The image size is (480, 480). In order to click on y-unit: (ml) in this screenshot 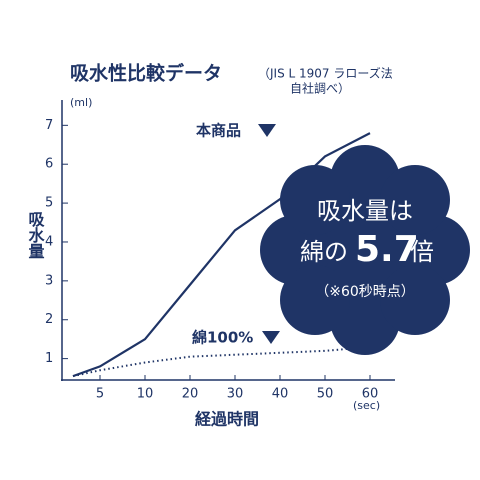, I will do `click(81, 102)`.